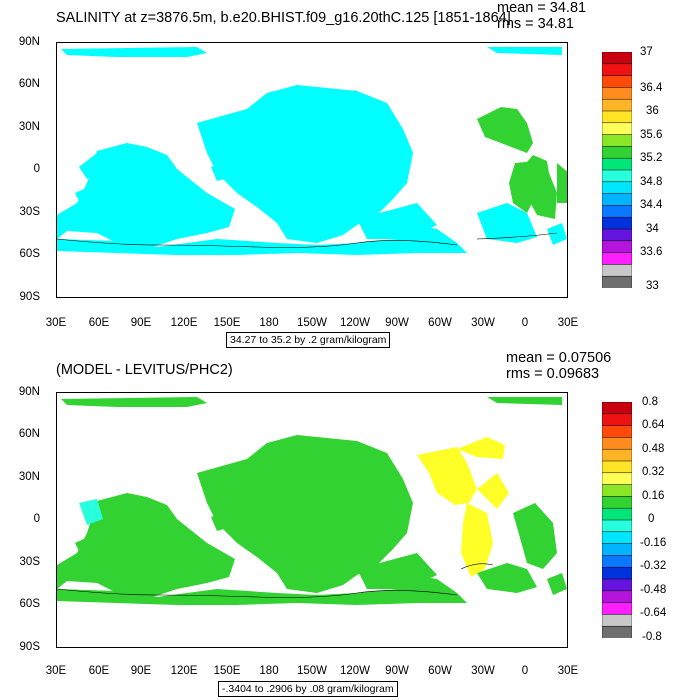  Describe the element at coordinates (36, 169) in the screenshot. I see `y-tick-label: 0` at that location.